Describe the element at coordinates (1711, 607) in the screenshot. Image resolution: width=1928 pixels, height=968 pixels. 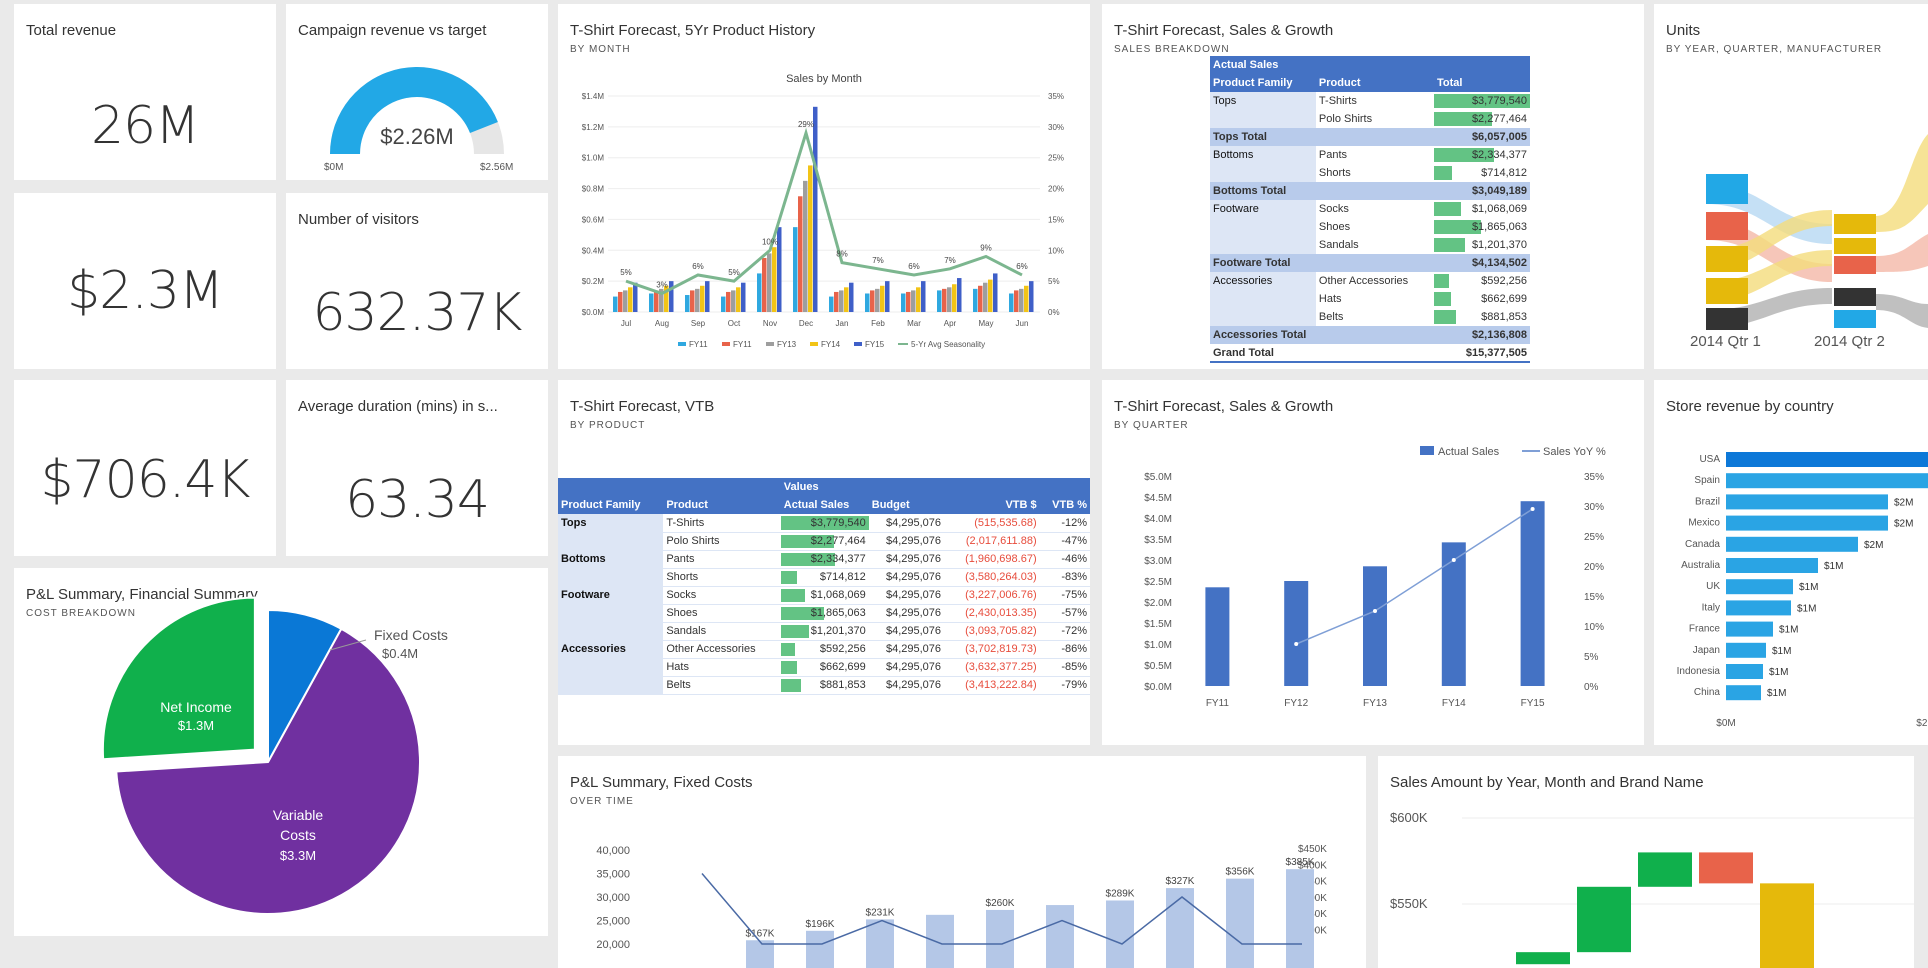
I see `y-tick-label: Italy` at that location.